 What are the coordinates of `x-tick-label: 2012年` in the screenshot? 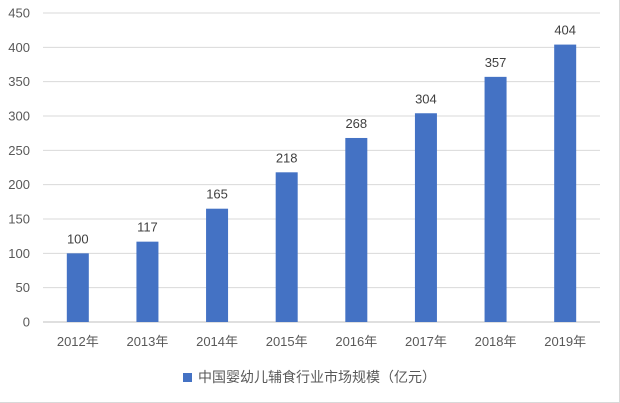 It's located at (78, 341).